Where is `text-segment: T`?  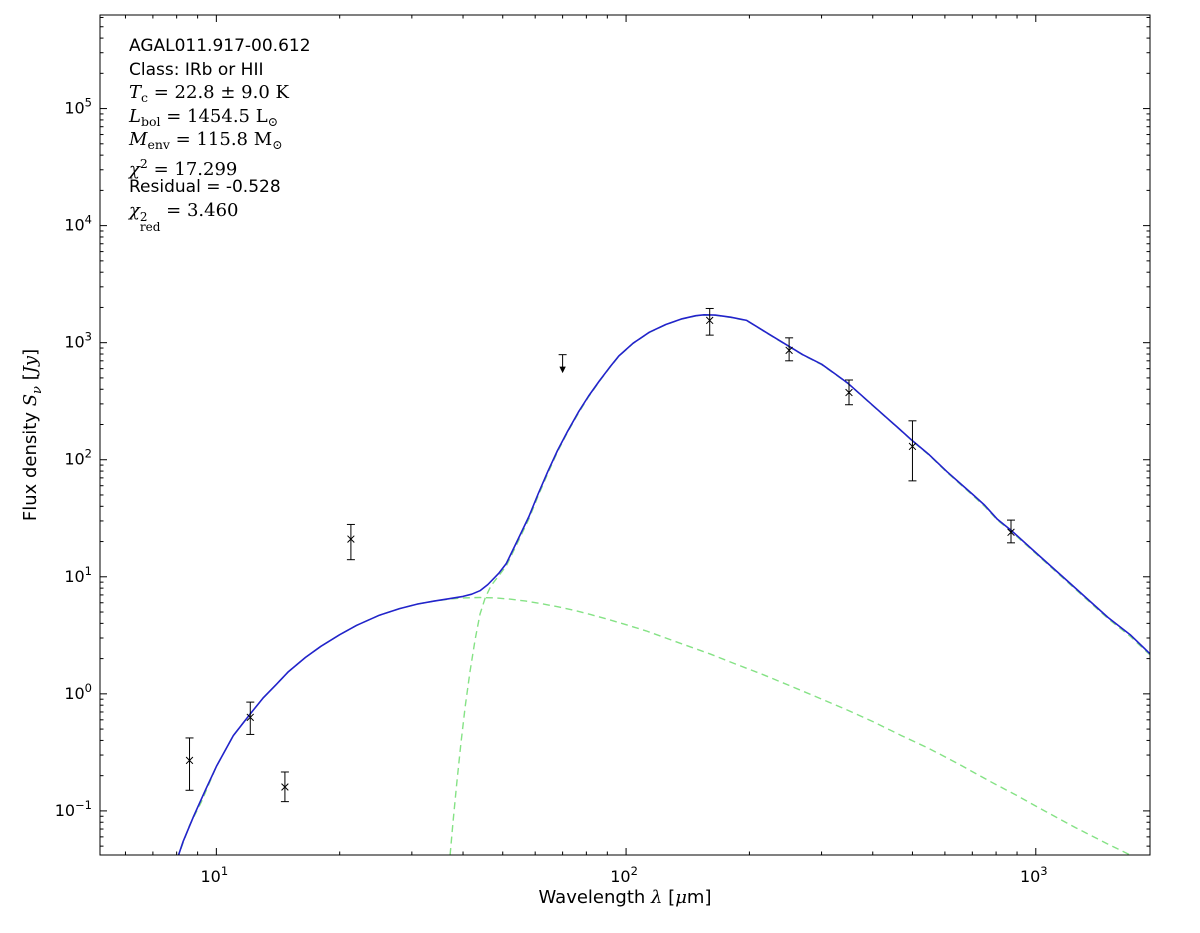 text-segment: T is located at coordinates (135, 92).